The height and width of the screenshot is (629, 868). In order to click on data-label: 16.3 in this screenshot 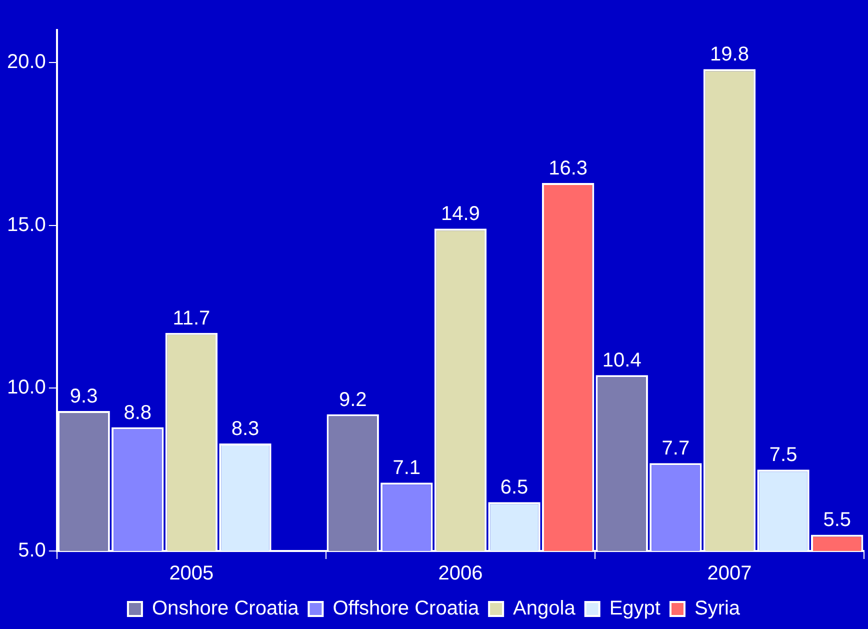, I will do `click(568, 169)`.